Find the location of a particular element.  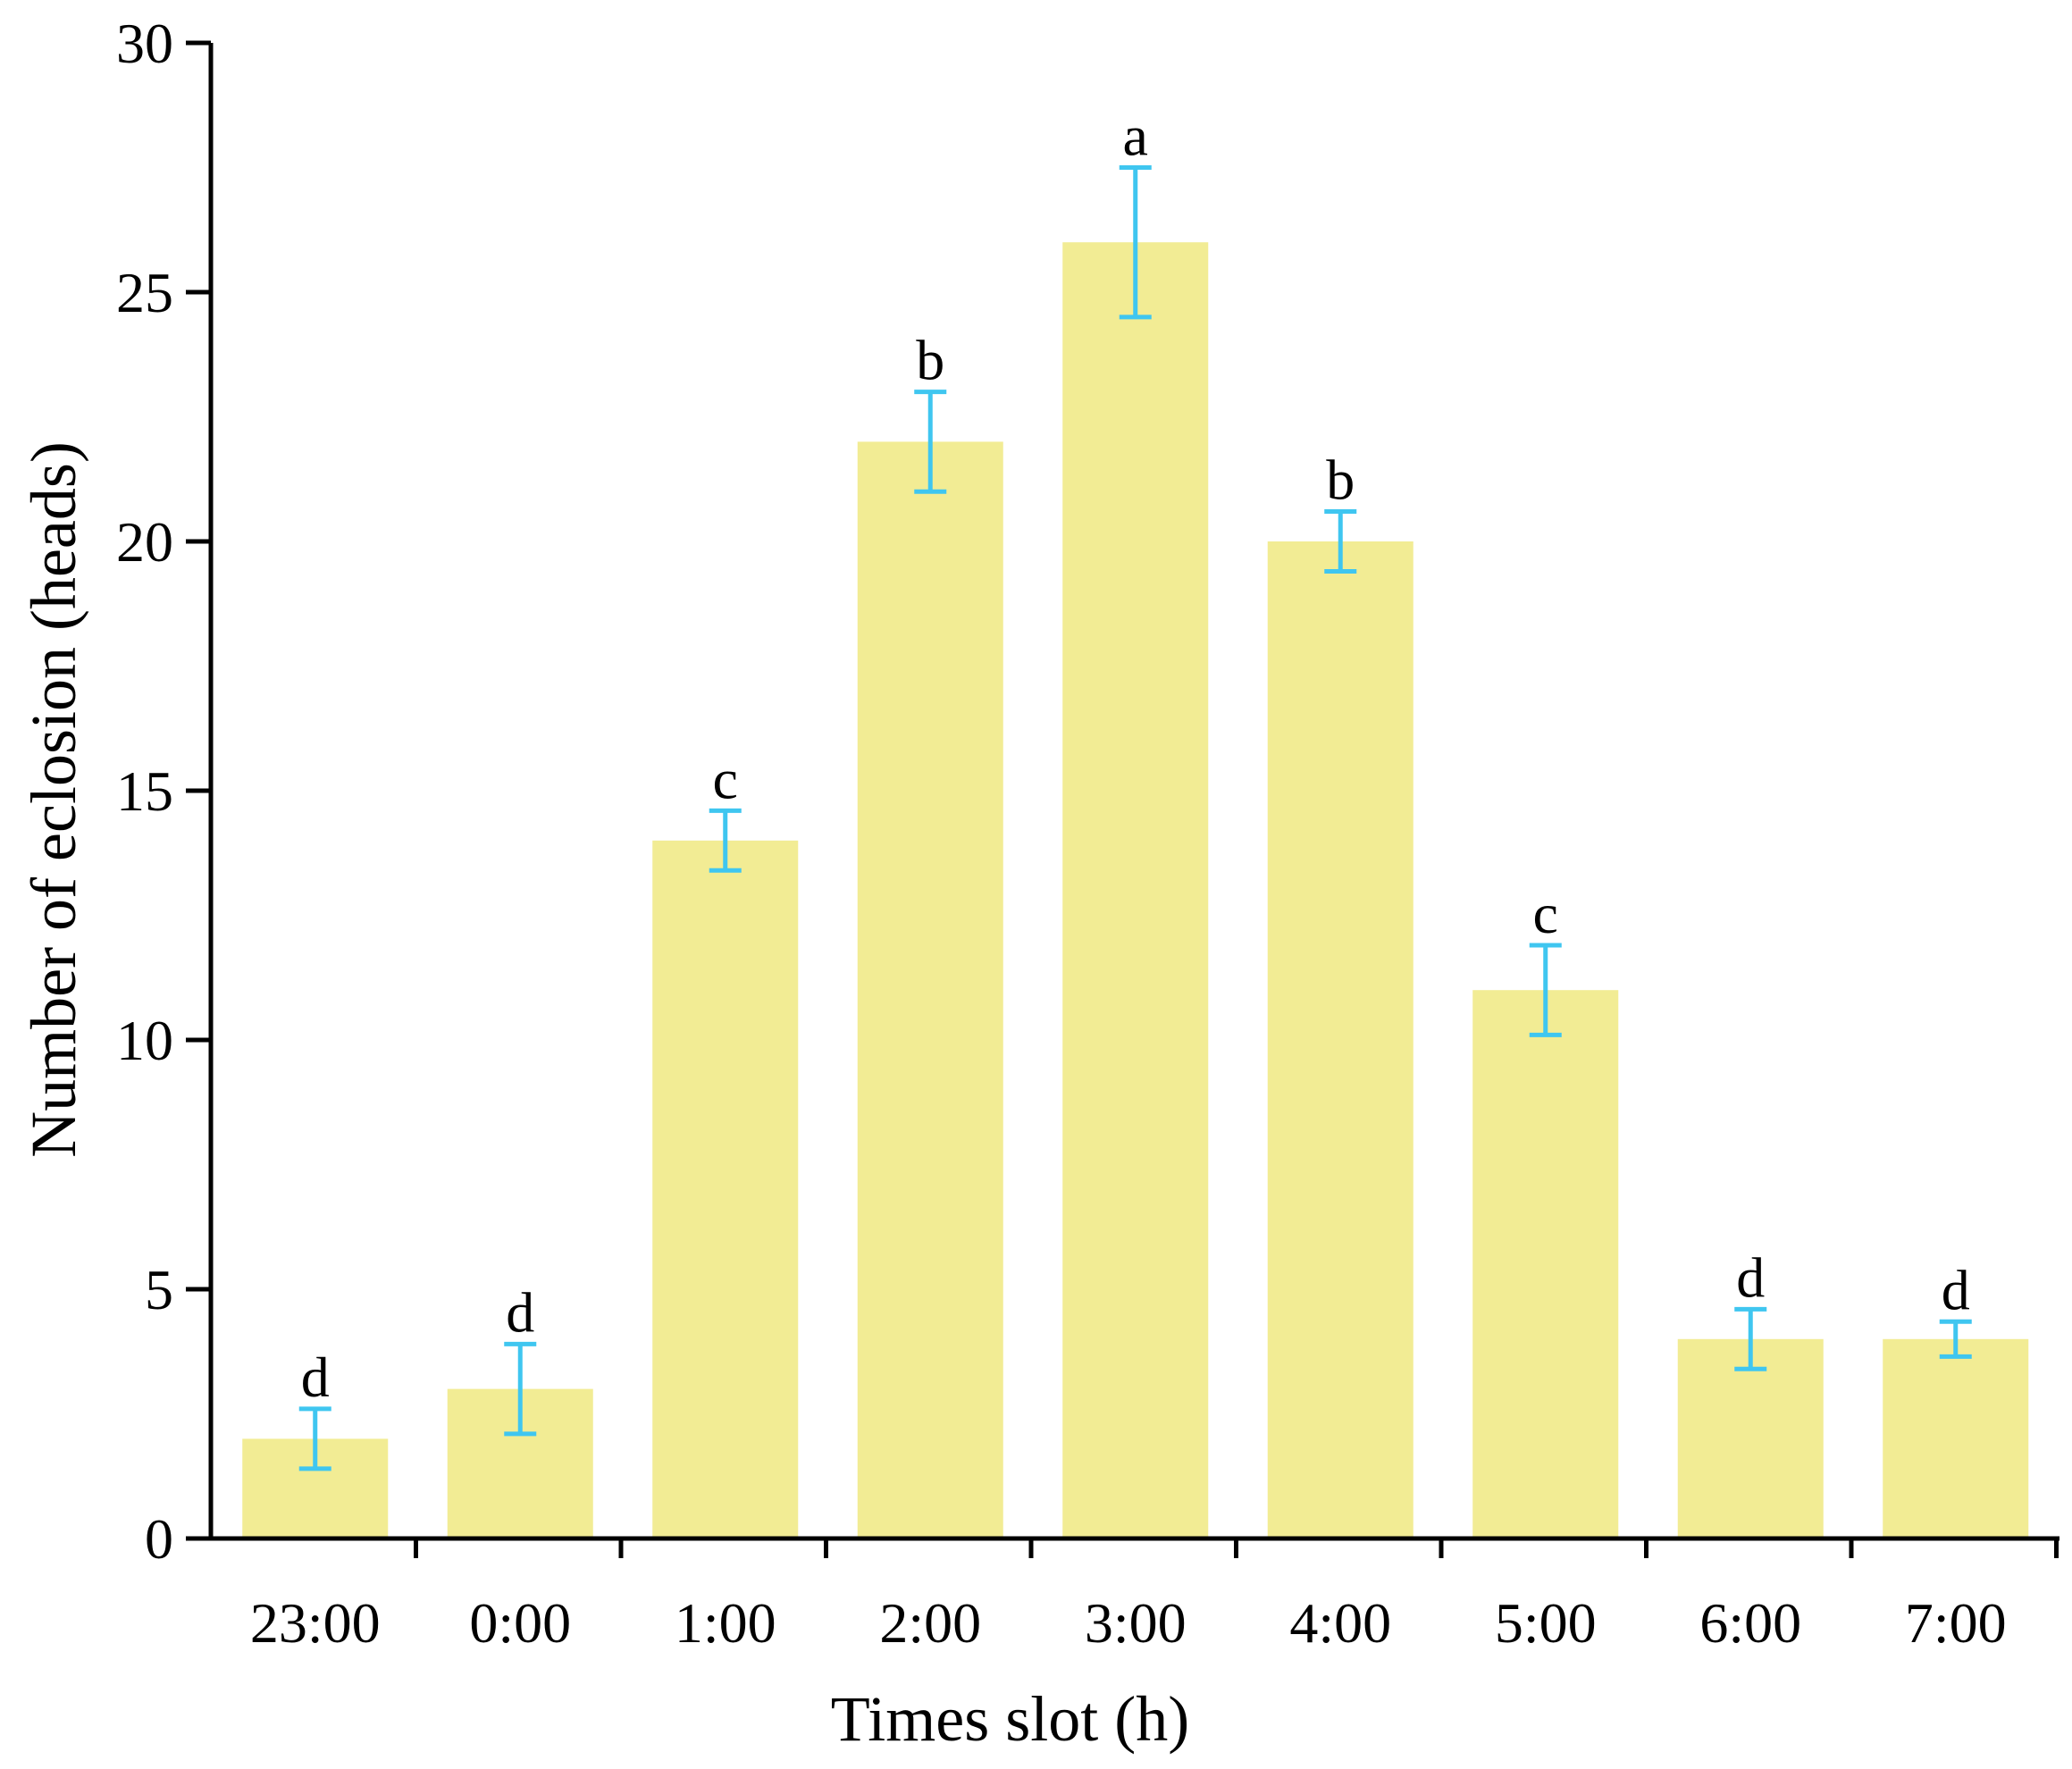

x-tick-label: 7:00 is located at coordinates (1956, 1623).